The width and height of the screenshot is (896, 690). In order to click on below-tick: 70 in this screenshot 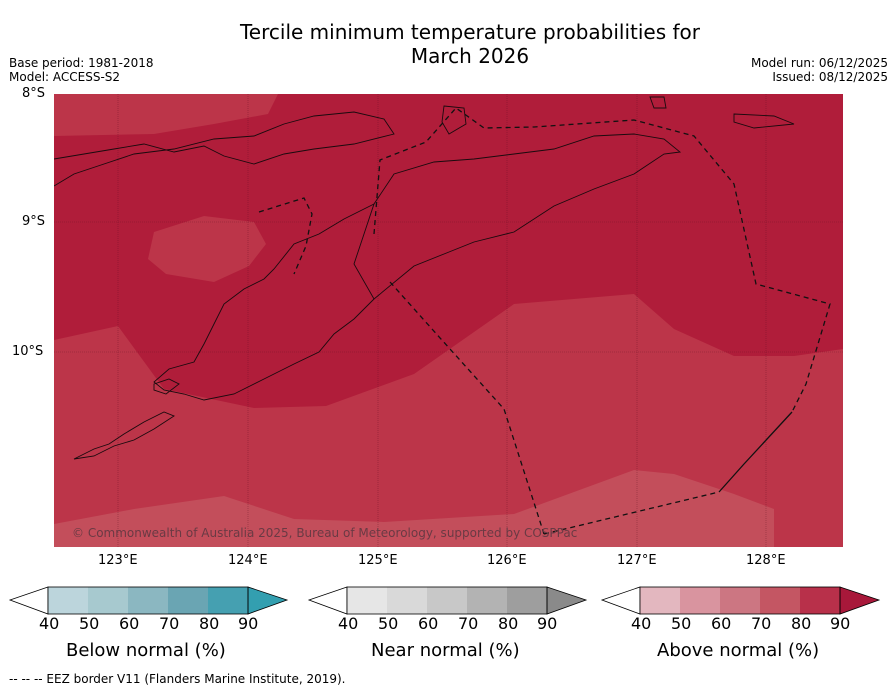, I will do `click(169, 623)`.